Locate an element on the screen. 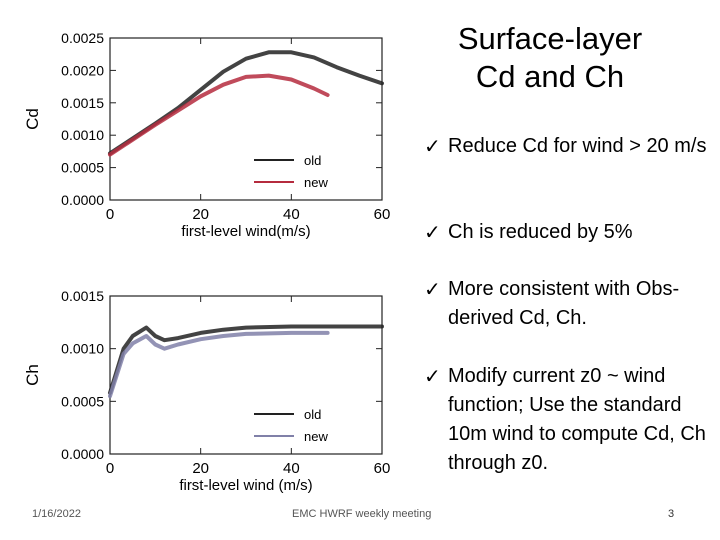 The width and height of the screenshot is (720, 540). y-tick-label: 0.0025 is located at coordinates (82, 38).